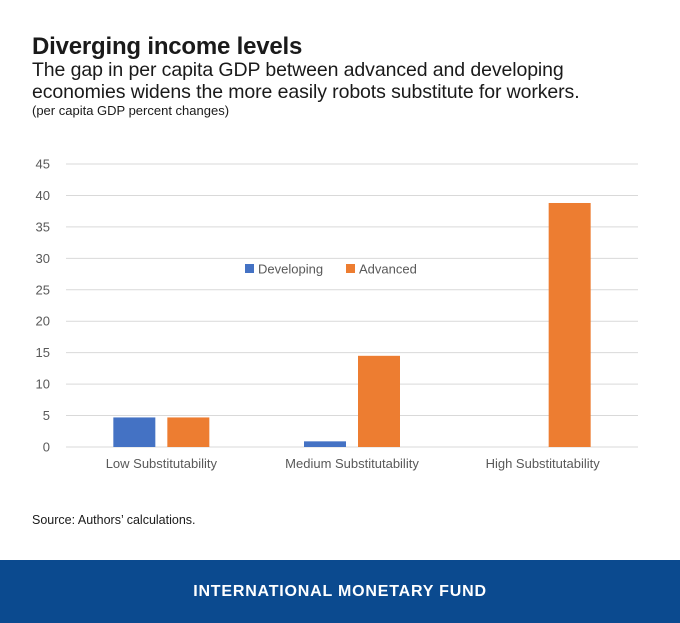 Image resolution: width=680 pixels, height=623 pixels. Describe the element at coordinates (249, 268) in the screenshot. I see `legend-swatch-developing` at that location.